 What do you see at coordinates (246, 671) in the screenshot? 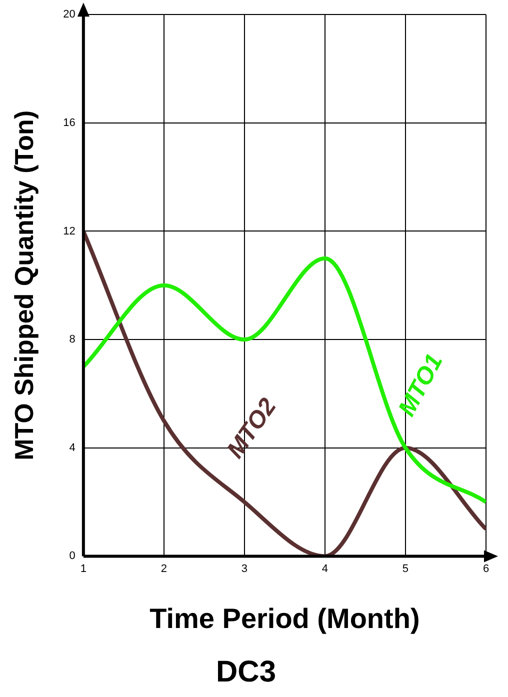
I see `text: DC3` at bounding box center [246, 671].